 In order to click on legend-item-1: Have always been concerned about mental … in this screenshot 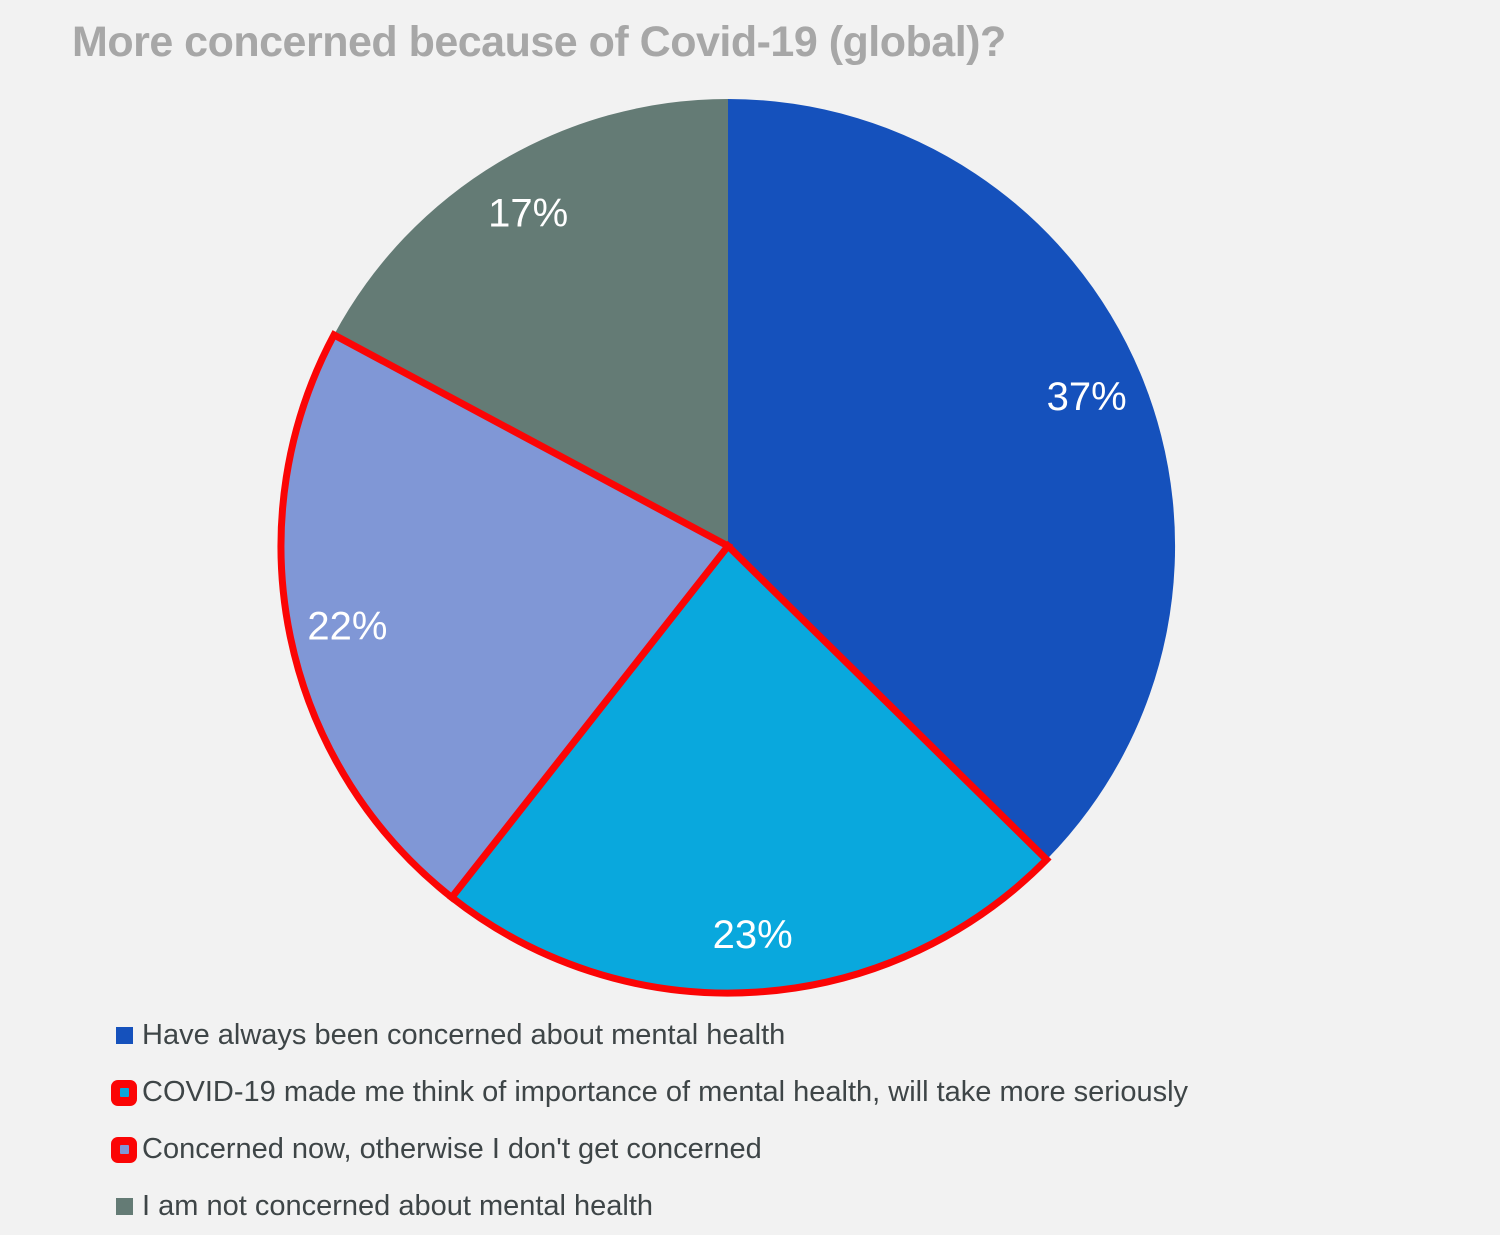, I will do `click(649, 1035)`.